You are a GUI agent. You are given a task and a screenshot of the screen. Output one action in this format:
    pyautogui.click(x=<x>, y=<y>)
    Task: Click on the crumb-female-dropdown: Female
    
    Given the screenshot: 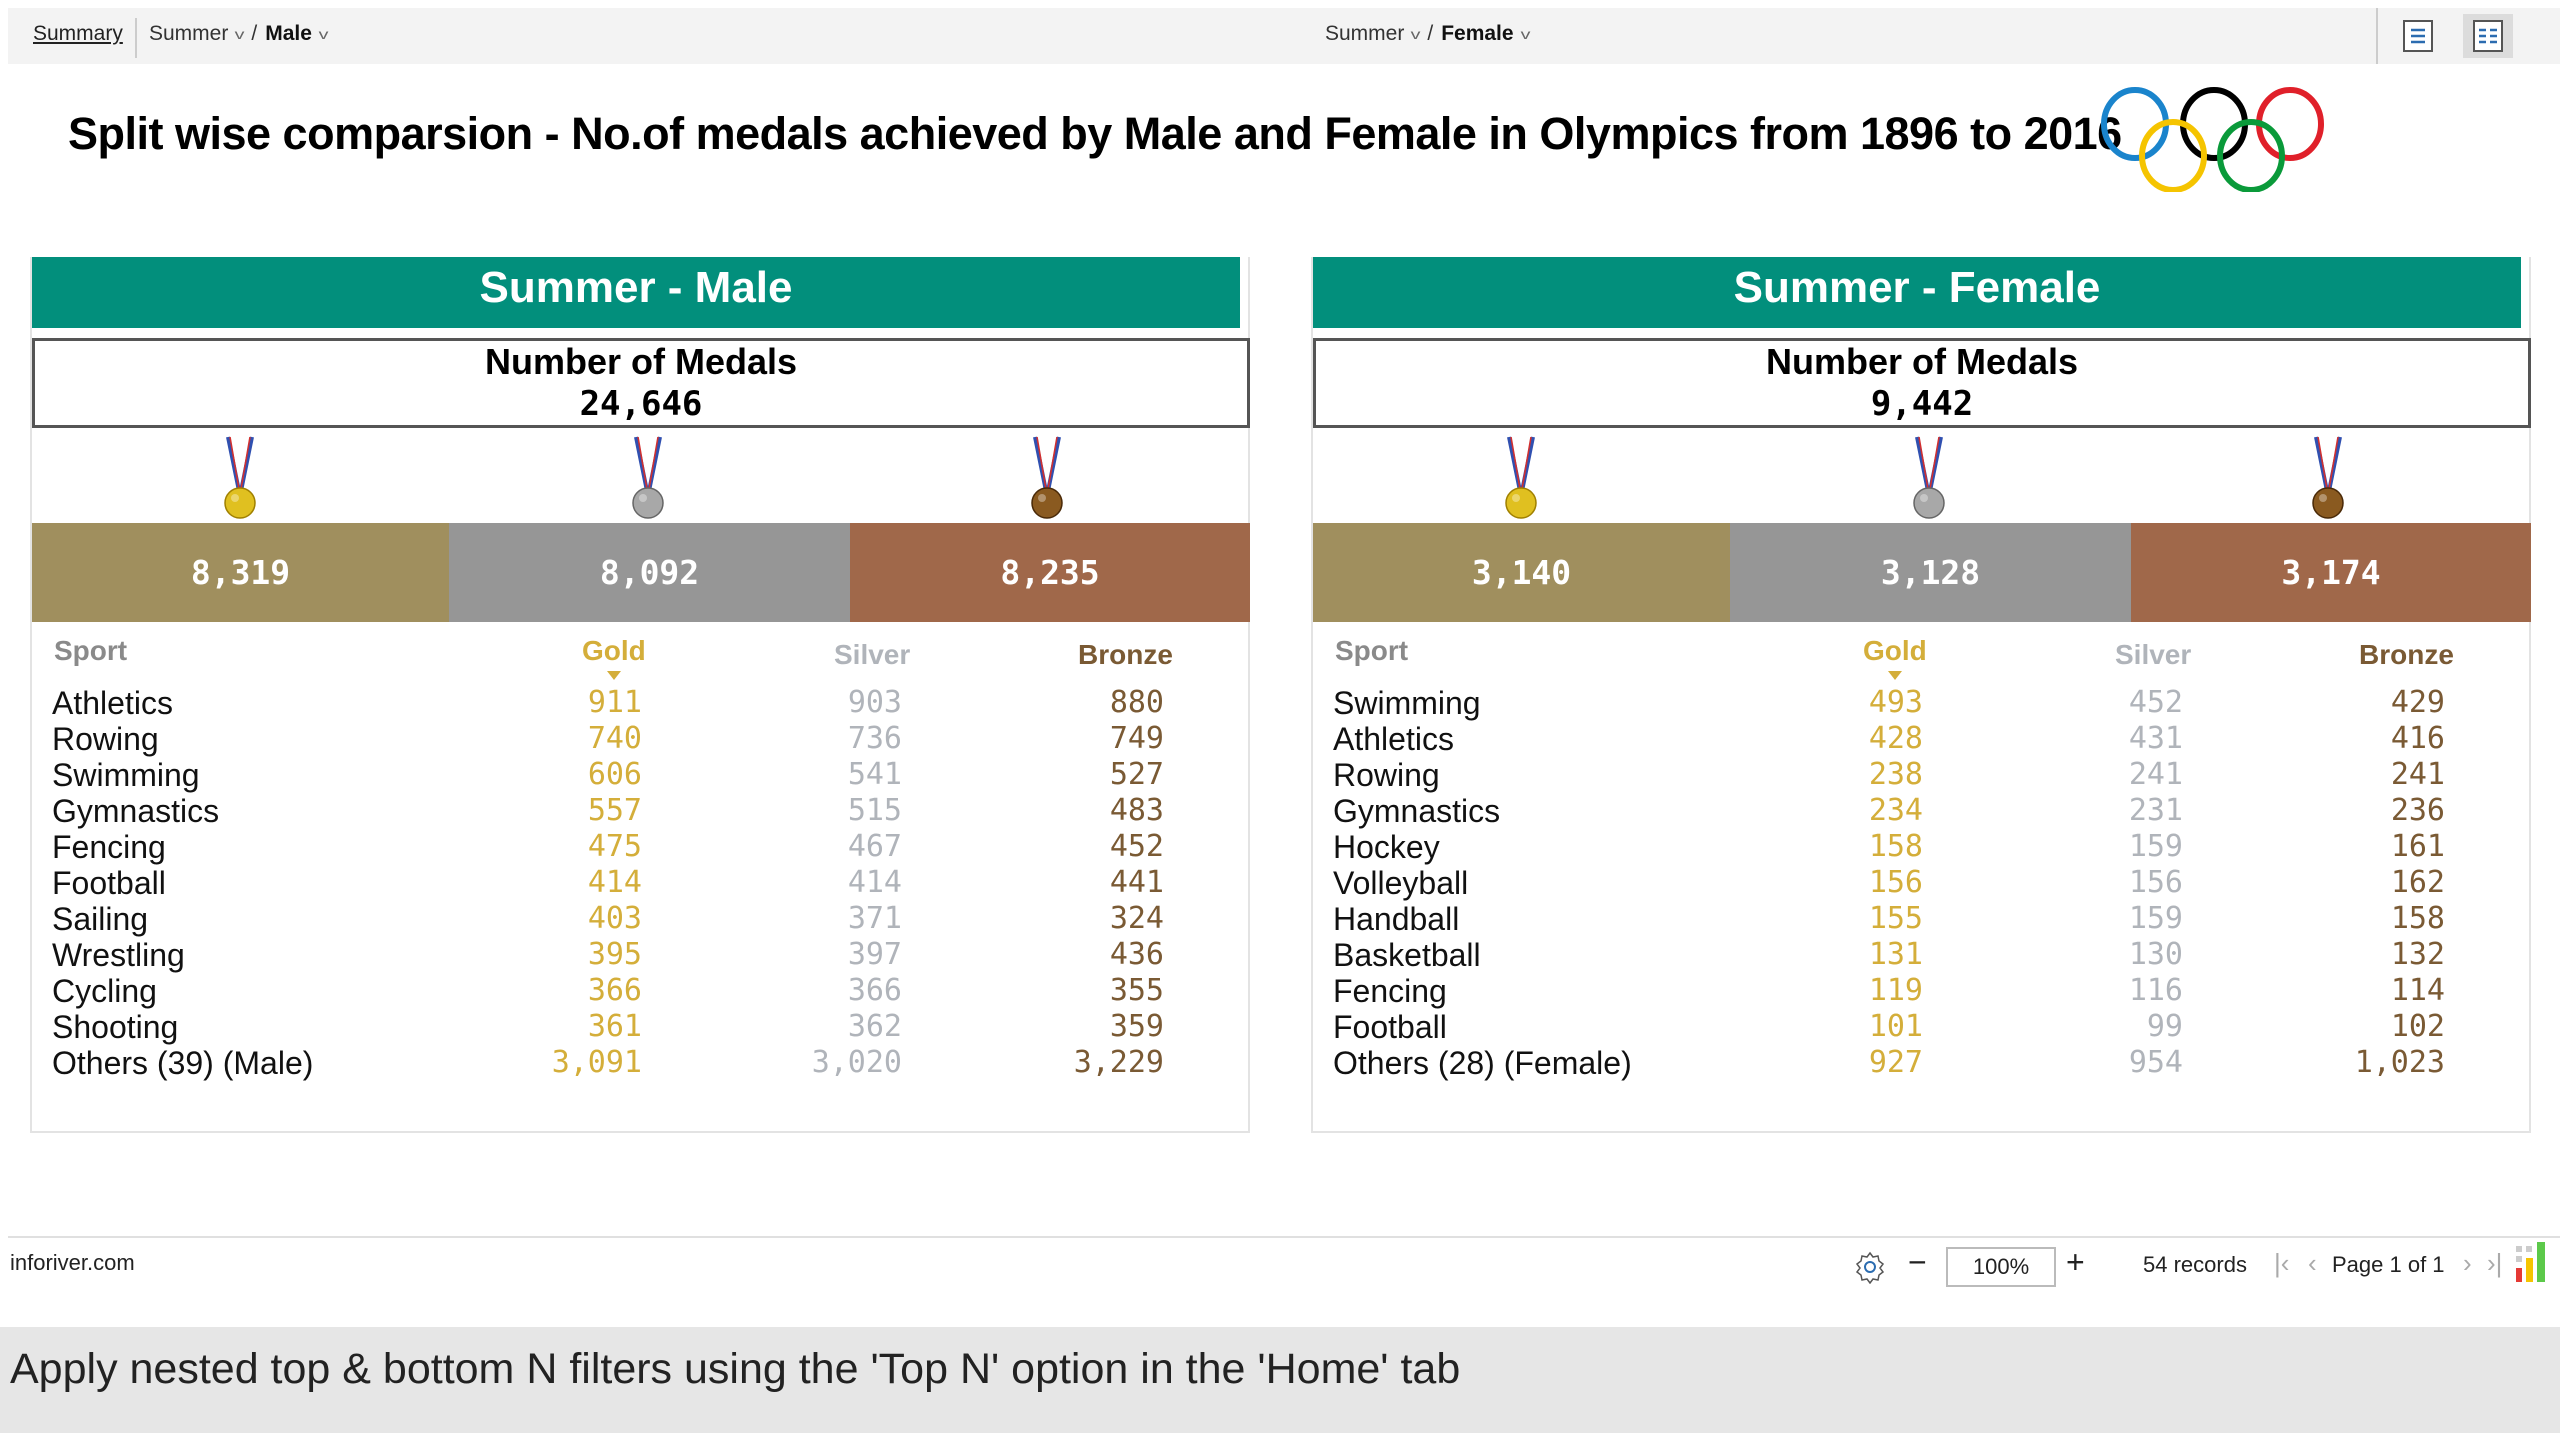 What is the action you would take?
    pyautogui.click(x=1477, y=33)
    